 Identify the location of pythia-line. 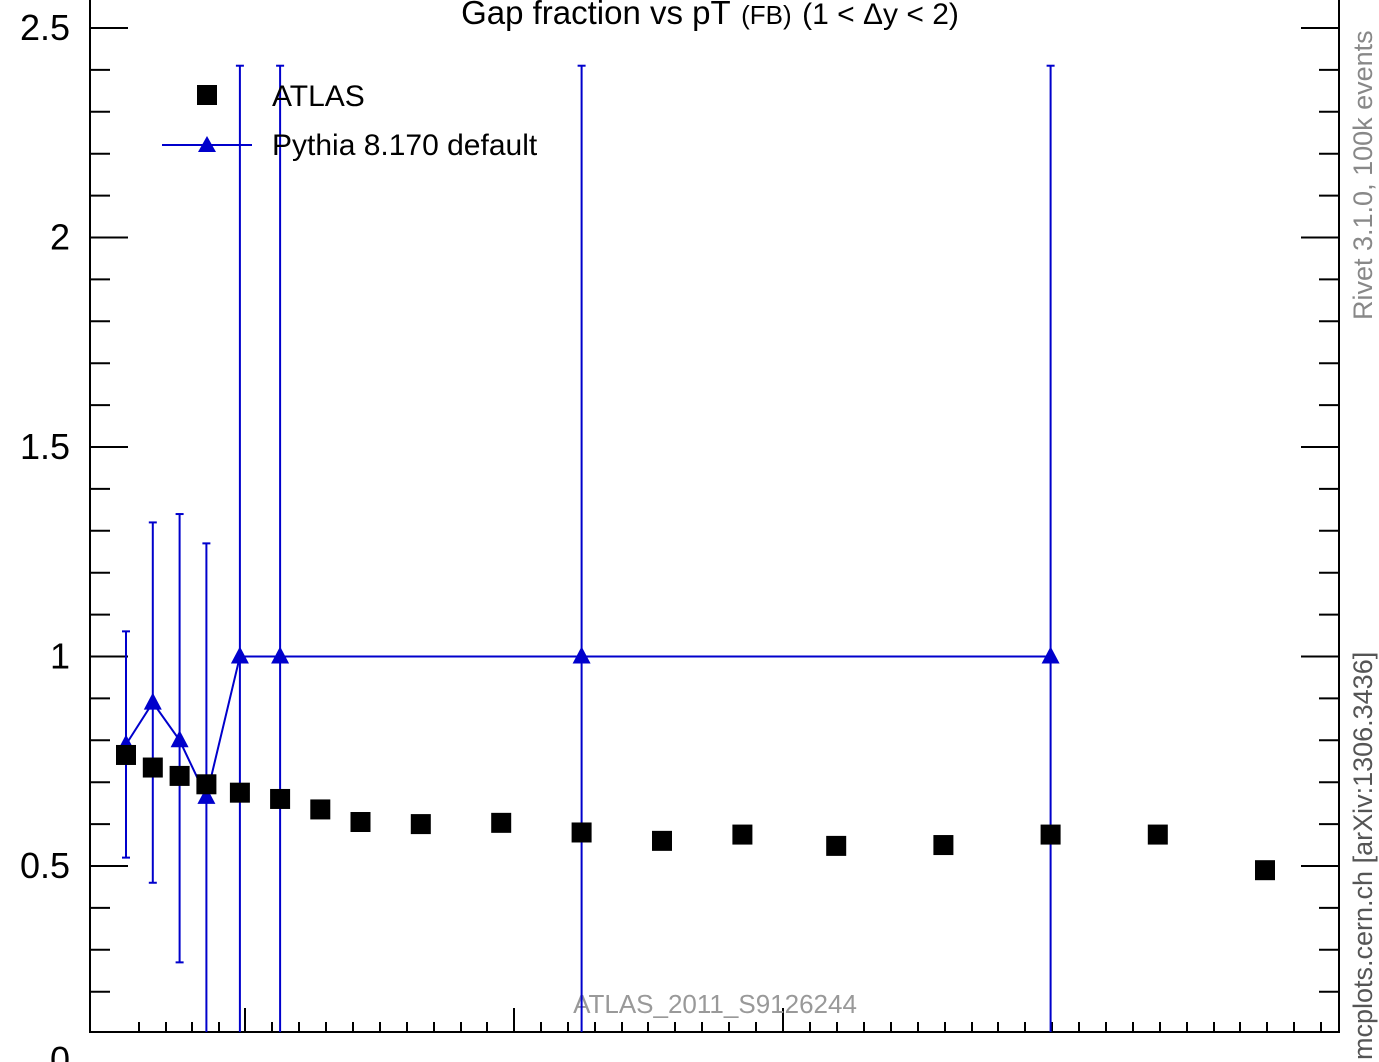
(588, 727).